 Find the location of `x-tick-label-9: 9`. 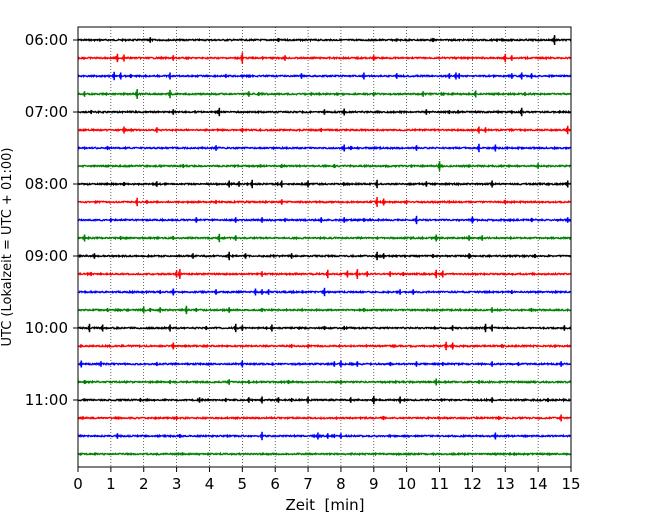

x-tick-label-9: 9 is located at coordinates (374, 484).